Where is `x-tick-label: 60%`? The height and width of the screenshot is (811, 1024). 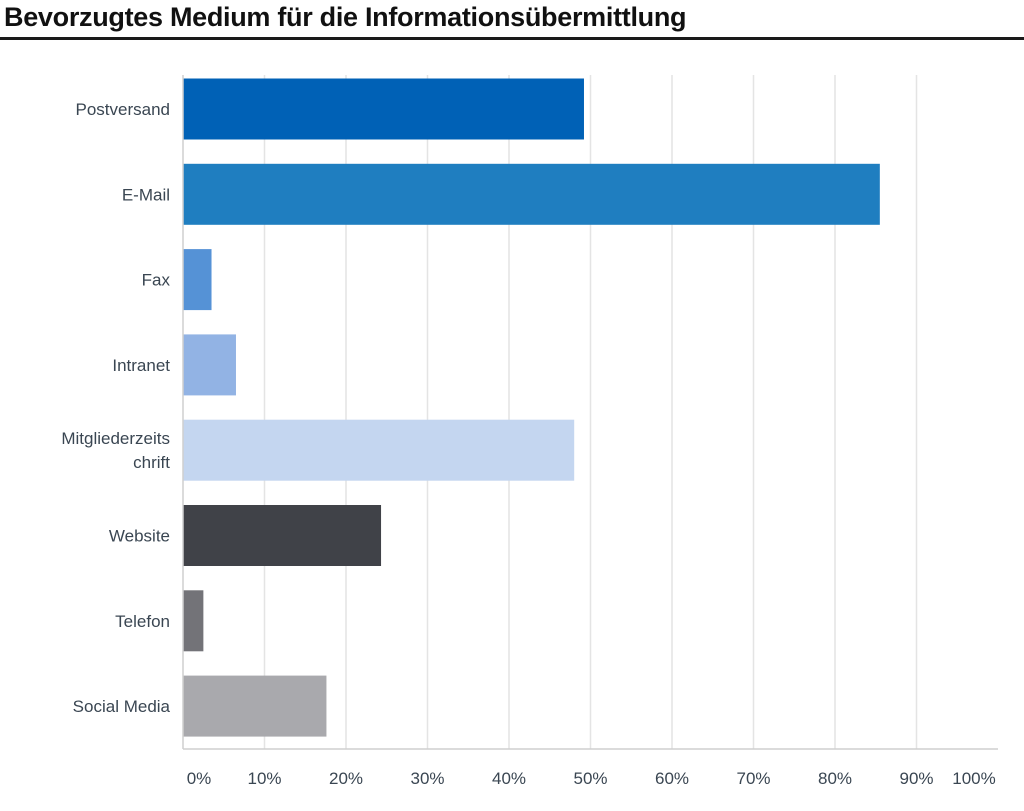
x-tick-label: 60% is located at coordinates (672, 778).